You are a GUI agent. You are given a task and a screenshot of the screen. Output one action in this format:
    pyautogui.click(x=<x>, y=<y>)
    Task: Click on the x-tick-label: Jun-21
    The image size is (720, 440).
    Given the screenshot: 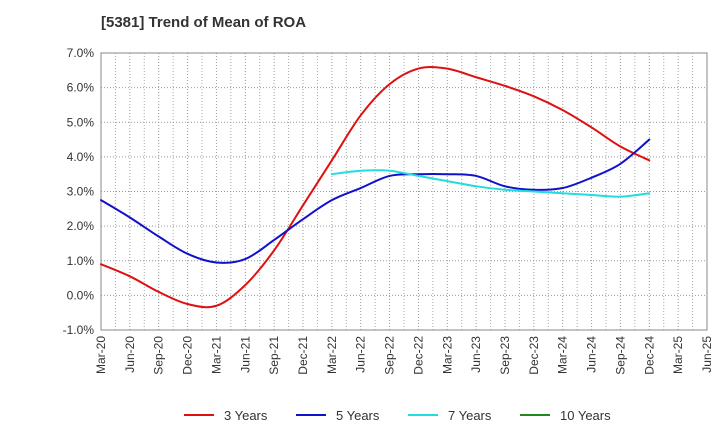 What is the action you would take?
    pyautogui.click(x=245, y=354)
    